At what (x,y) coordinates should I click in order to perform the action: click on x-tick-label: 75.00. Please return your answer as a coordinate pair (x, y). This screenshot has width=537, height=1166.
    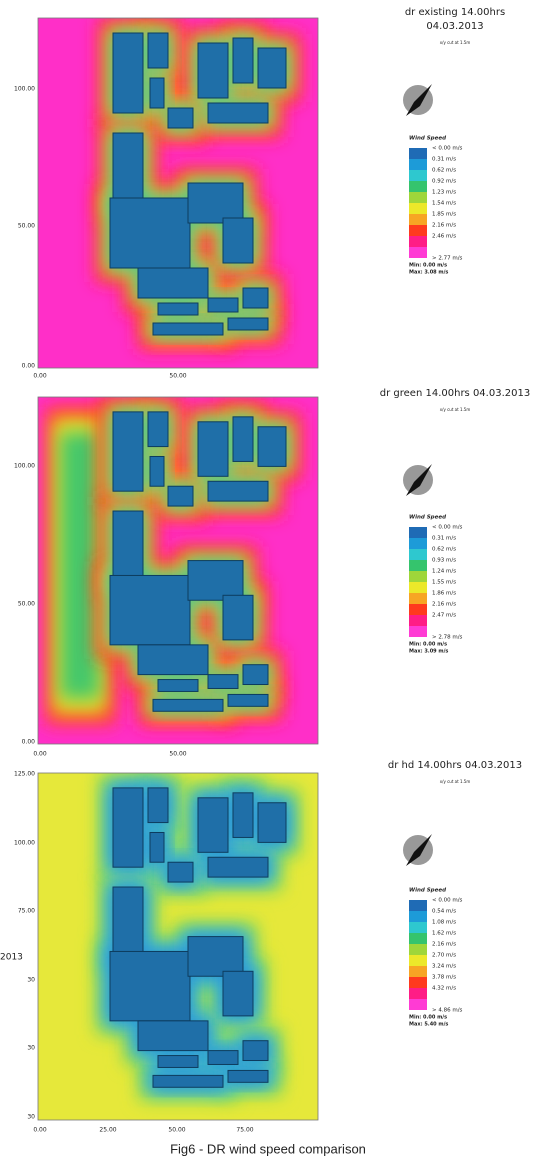
    Looking at the image, I should click on (244, 1130).